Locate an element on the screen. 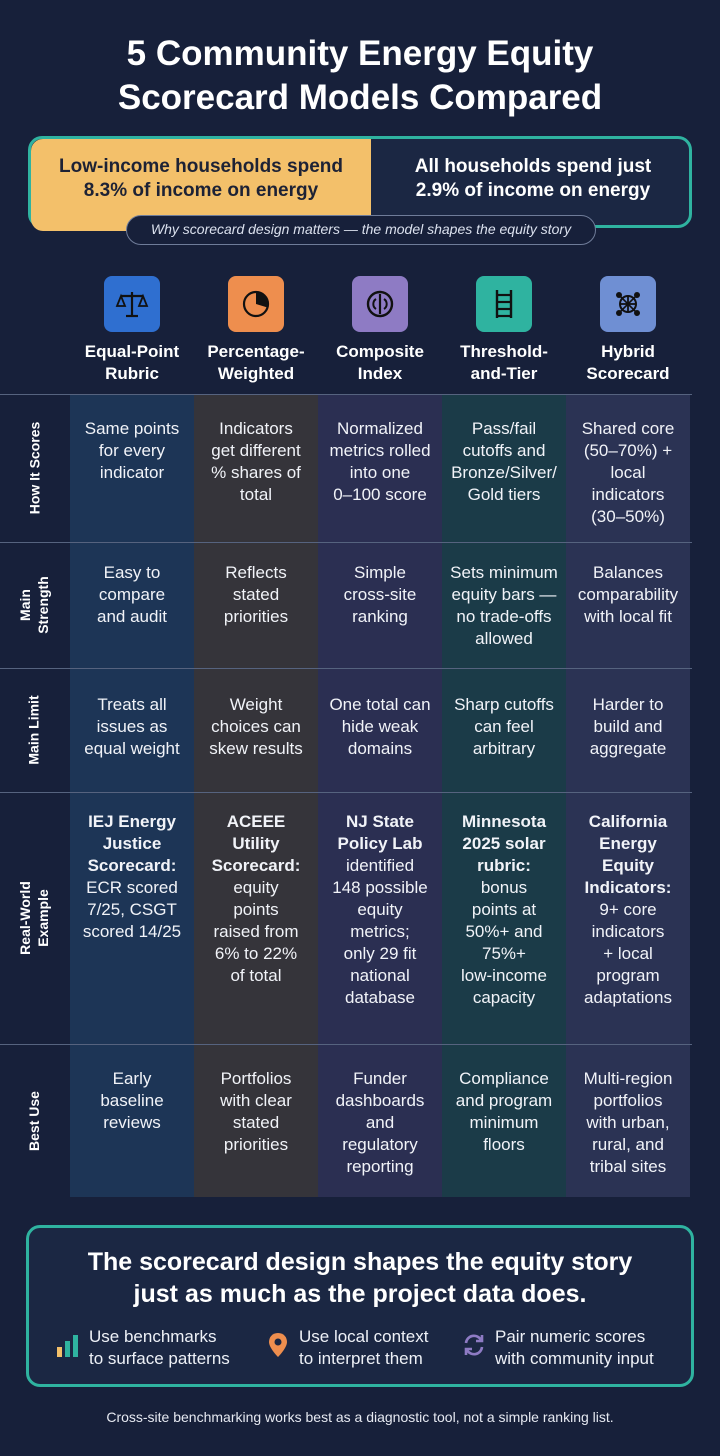 The width and height of the screenshot is (720, 1456). cell-line: portfolios is located at coordinates (628, 1100).